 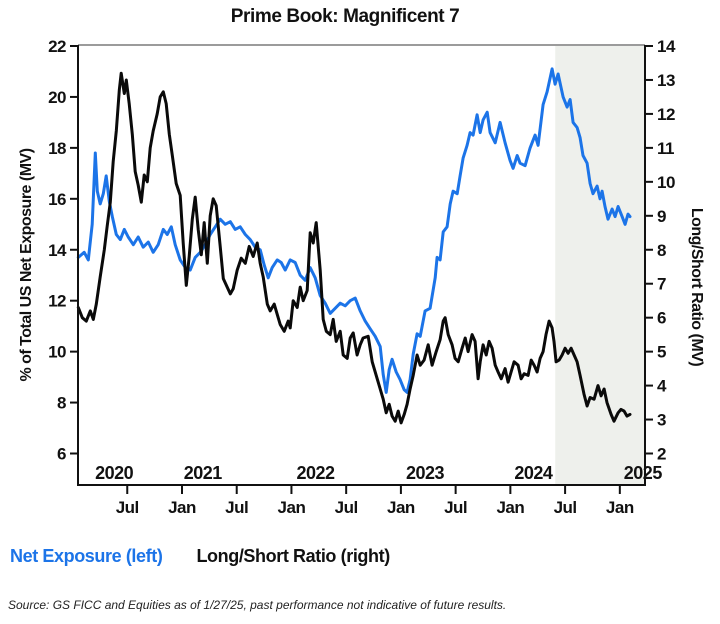 What do you see at coordinates (57, 199) in the screenshot?
I see `left-axis-tick-label: 16` at bounding box center [57, 199].